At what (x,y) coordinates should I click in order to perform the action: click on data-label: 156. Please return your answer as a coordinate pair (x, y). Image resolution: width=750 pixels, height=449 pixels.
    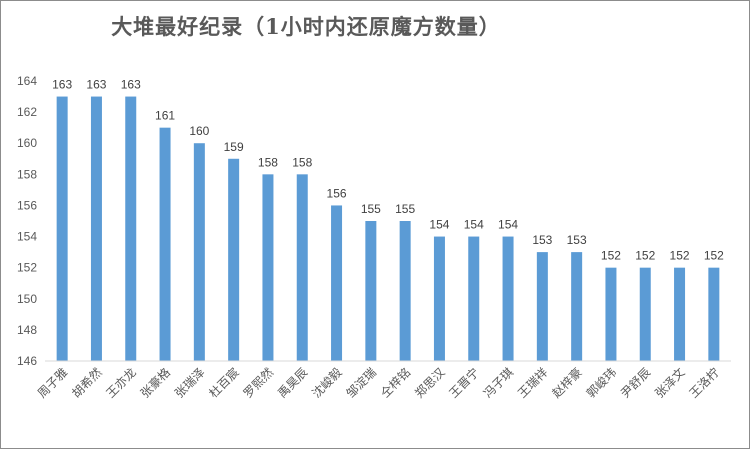
    Looking at the image, I should click on (337, 193).